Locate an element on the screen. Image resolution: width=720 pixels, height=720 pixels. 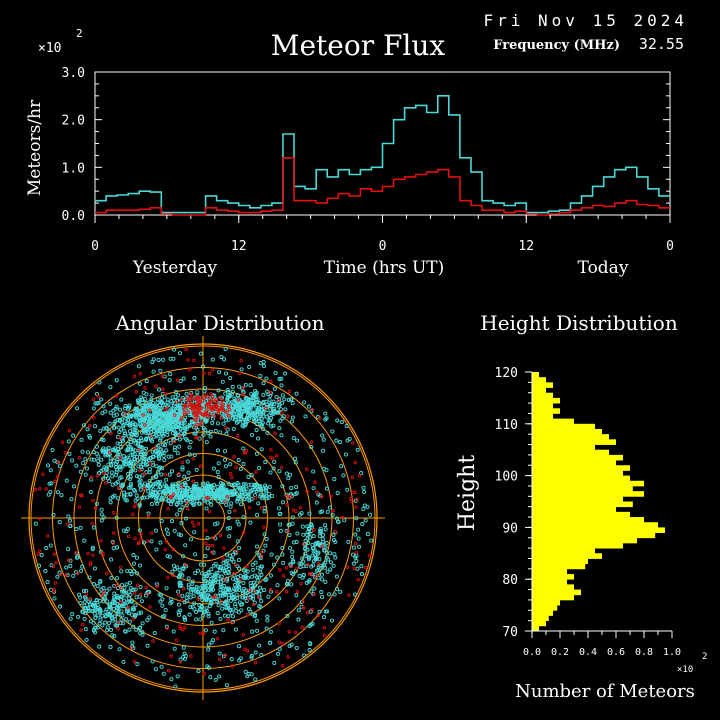
flux-multiplier-exponent: 2 is located at coordinates (79, 33).